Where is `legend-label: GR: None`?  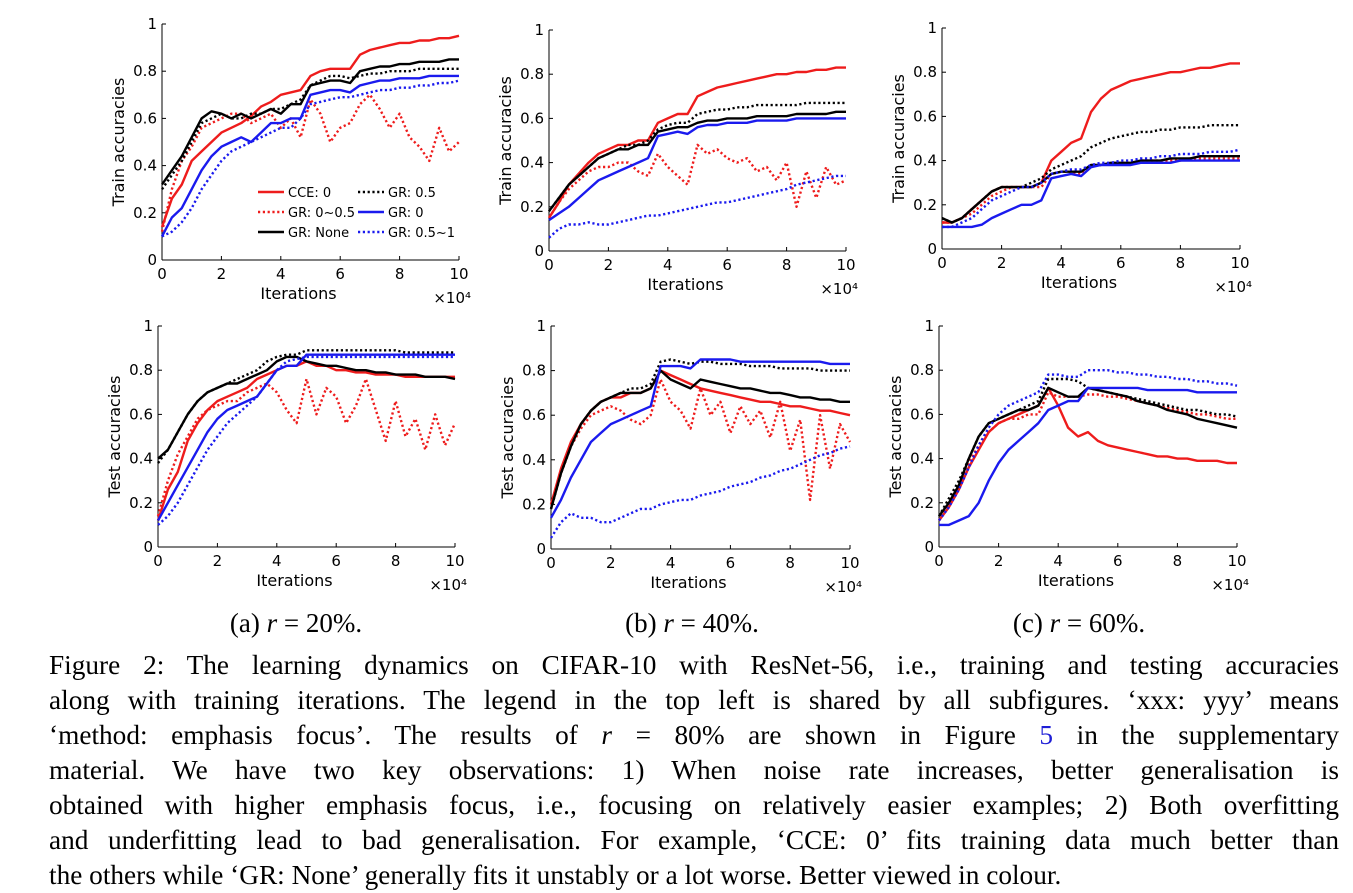 legend-label: GR: None is located at coordinates (318, 233).